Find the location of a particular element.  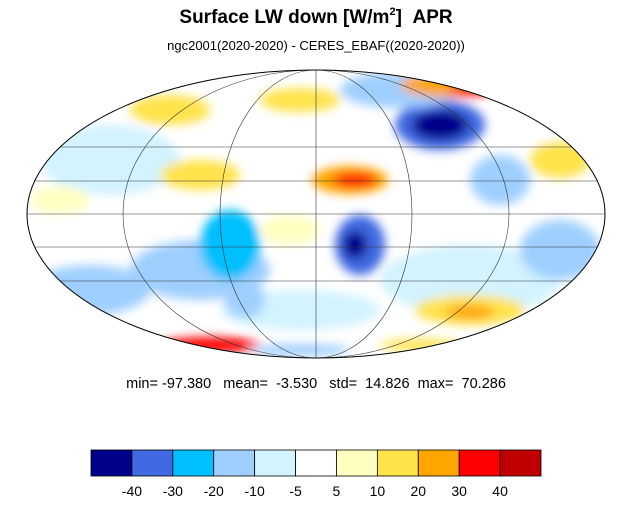

std-value: 14.826 is located at coordinates (387, 384).